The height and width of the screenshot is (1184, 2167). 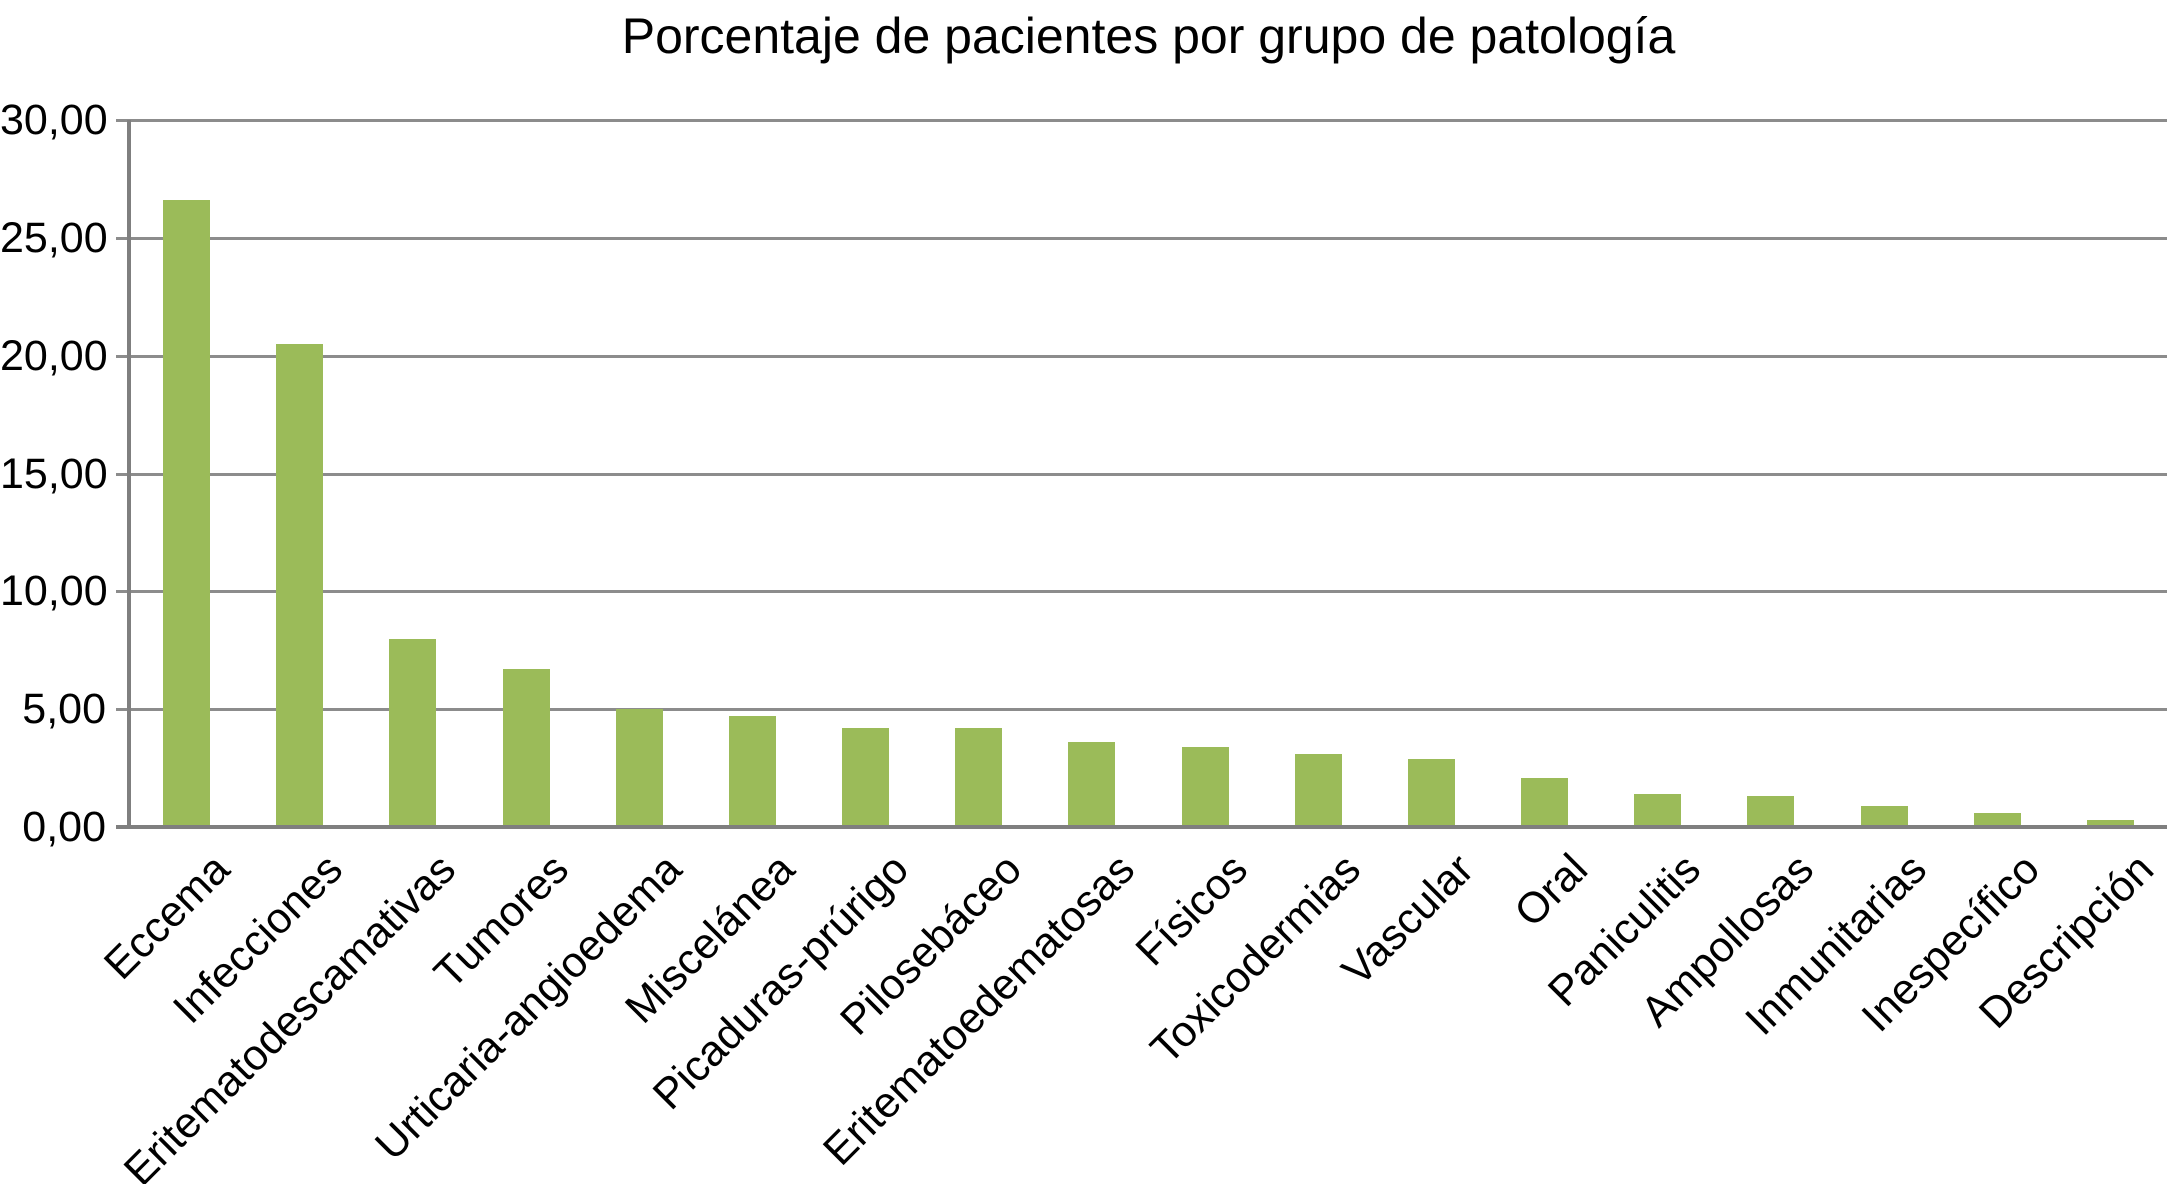 I want to click on bar-eritematodescamativas, so click(x=413, y=732).